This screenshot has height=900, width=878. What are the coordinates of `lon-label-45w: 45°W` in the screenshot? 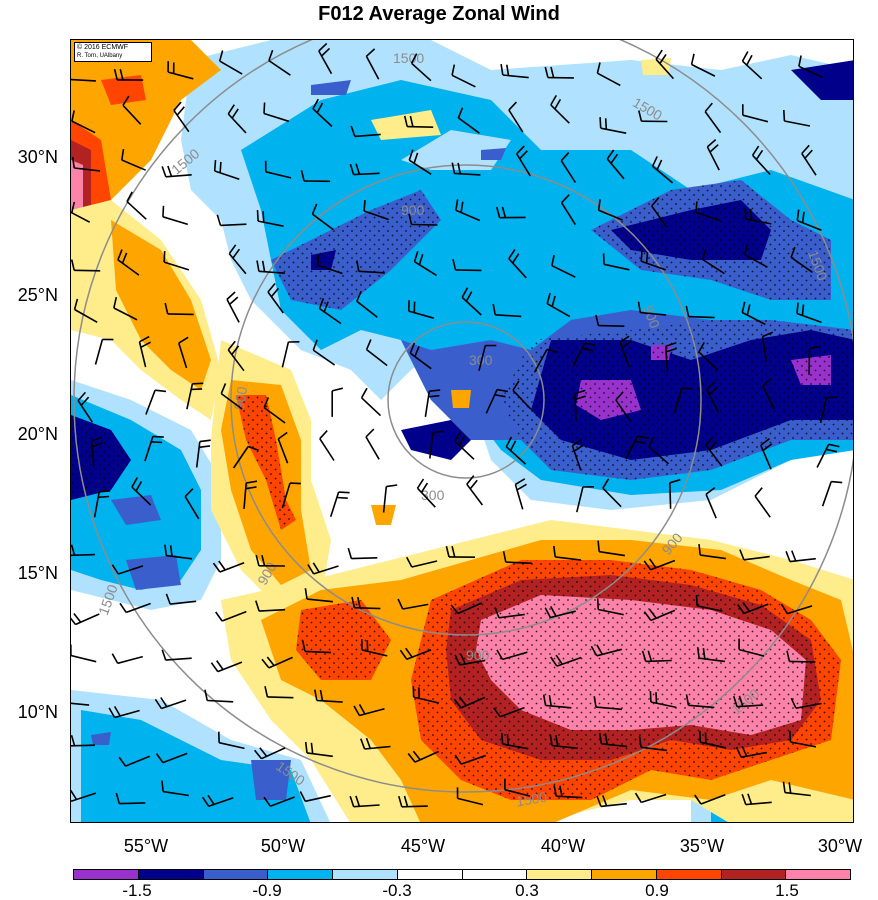 It's located at (423, 846).